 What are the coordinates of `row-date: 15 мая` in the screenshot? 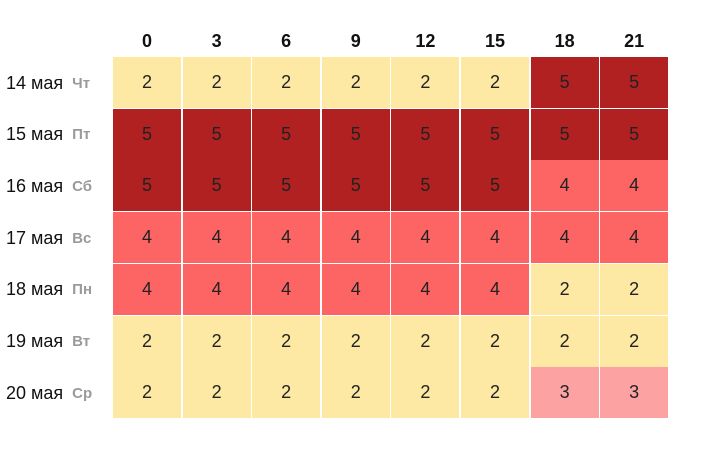 It's located at (35, 134).